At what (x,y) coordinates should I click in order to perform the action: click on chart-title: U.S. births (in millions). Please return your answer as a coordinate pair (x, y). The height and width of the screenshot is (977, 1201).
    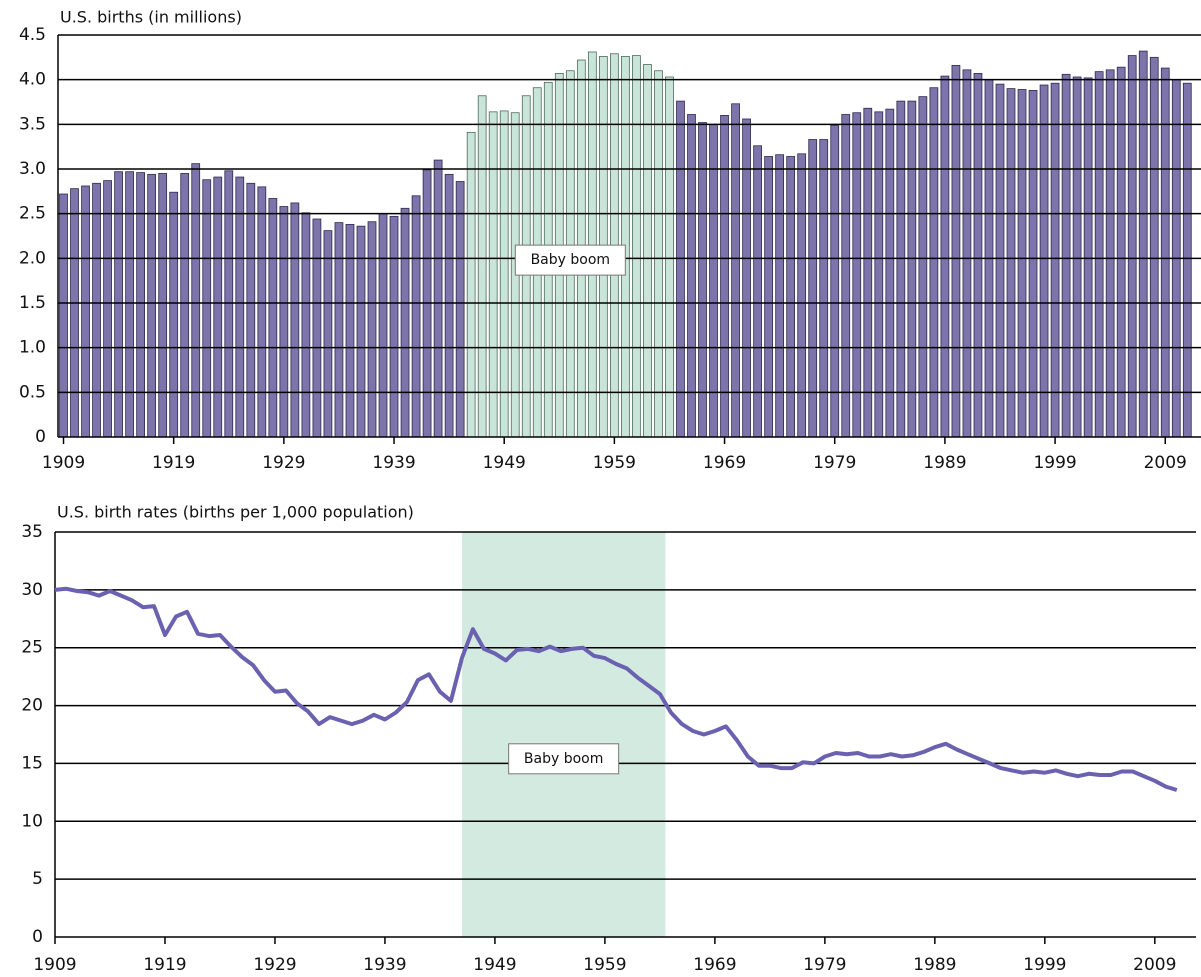
    Looking at the image, I should click on (151, 17).